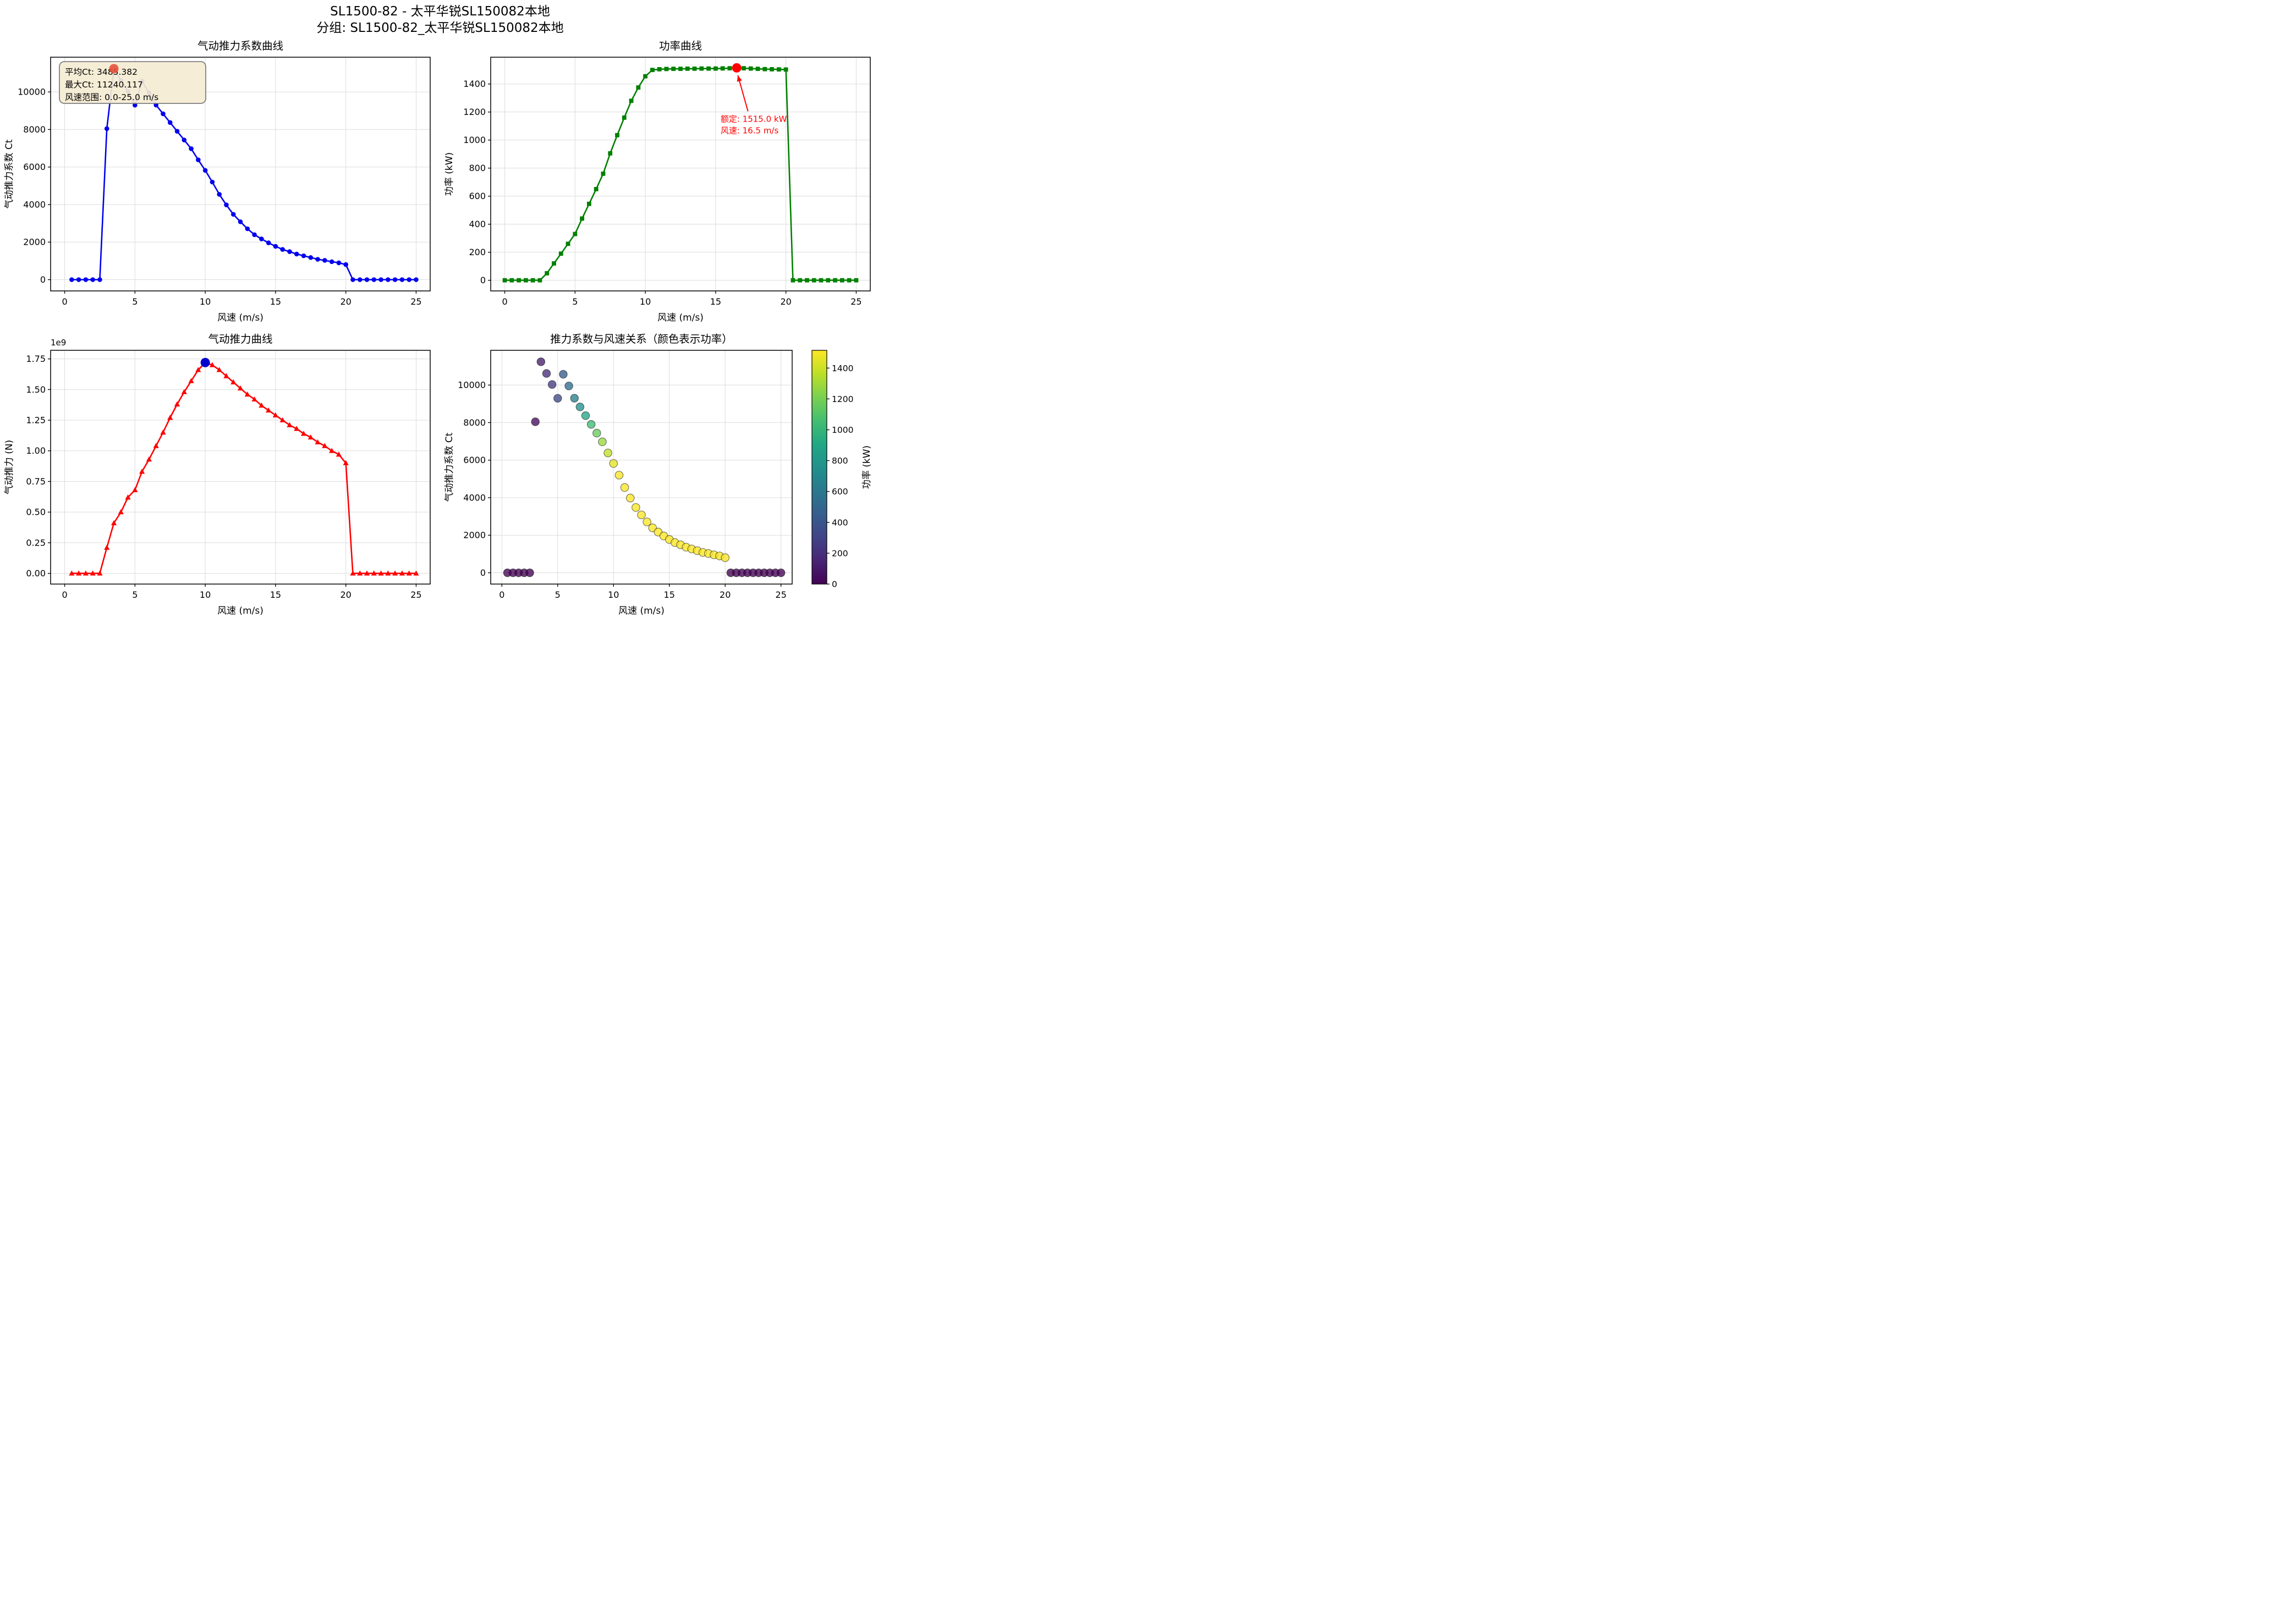  What do you see at coordinates (36, 481) in the screenshot?
I see `y-tick-label: 0.75` at bounding box center [36, 481].